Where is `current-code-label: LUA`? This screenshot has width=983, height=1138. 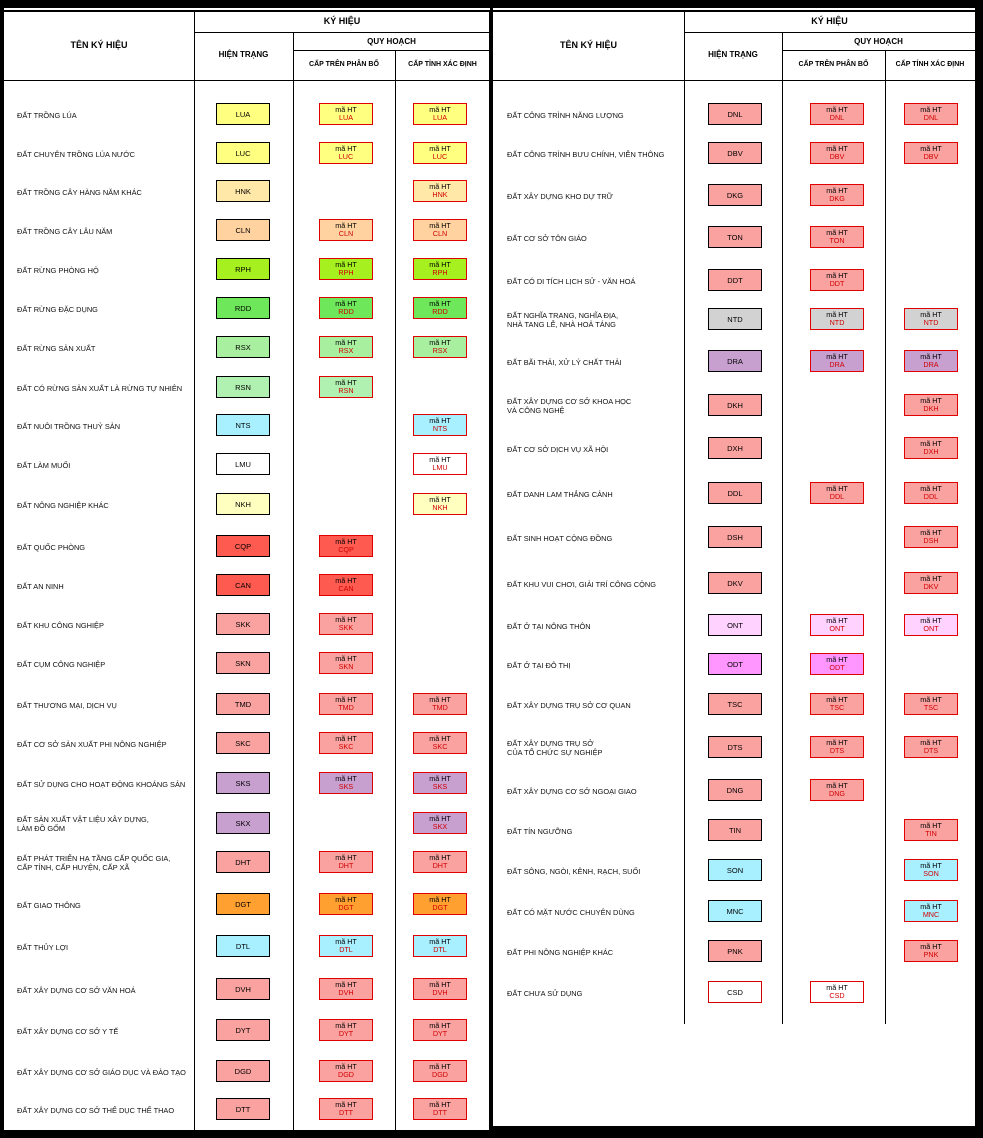 current-code-label: LUA is located at coordinates (243, 114).